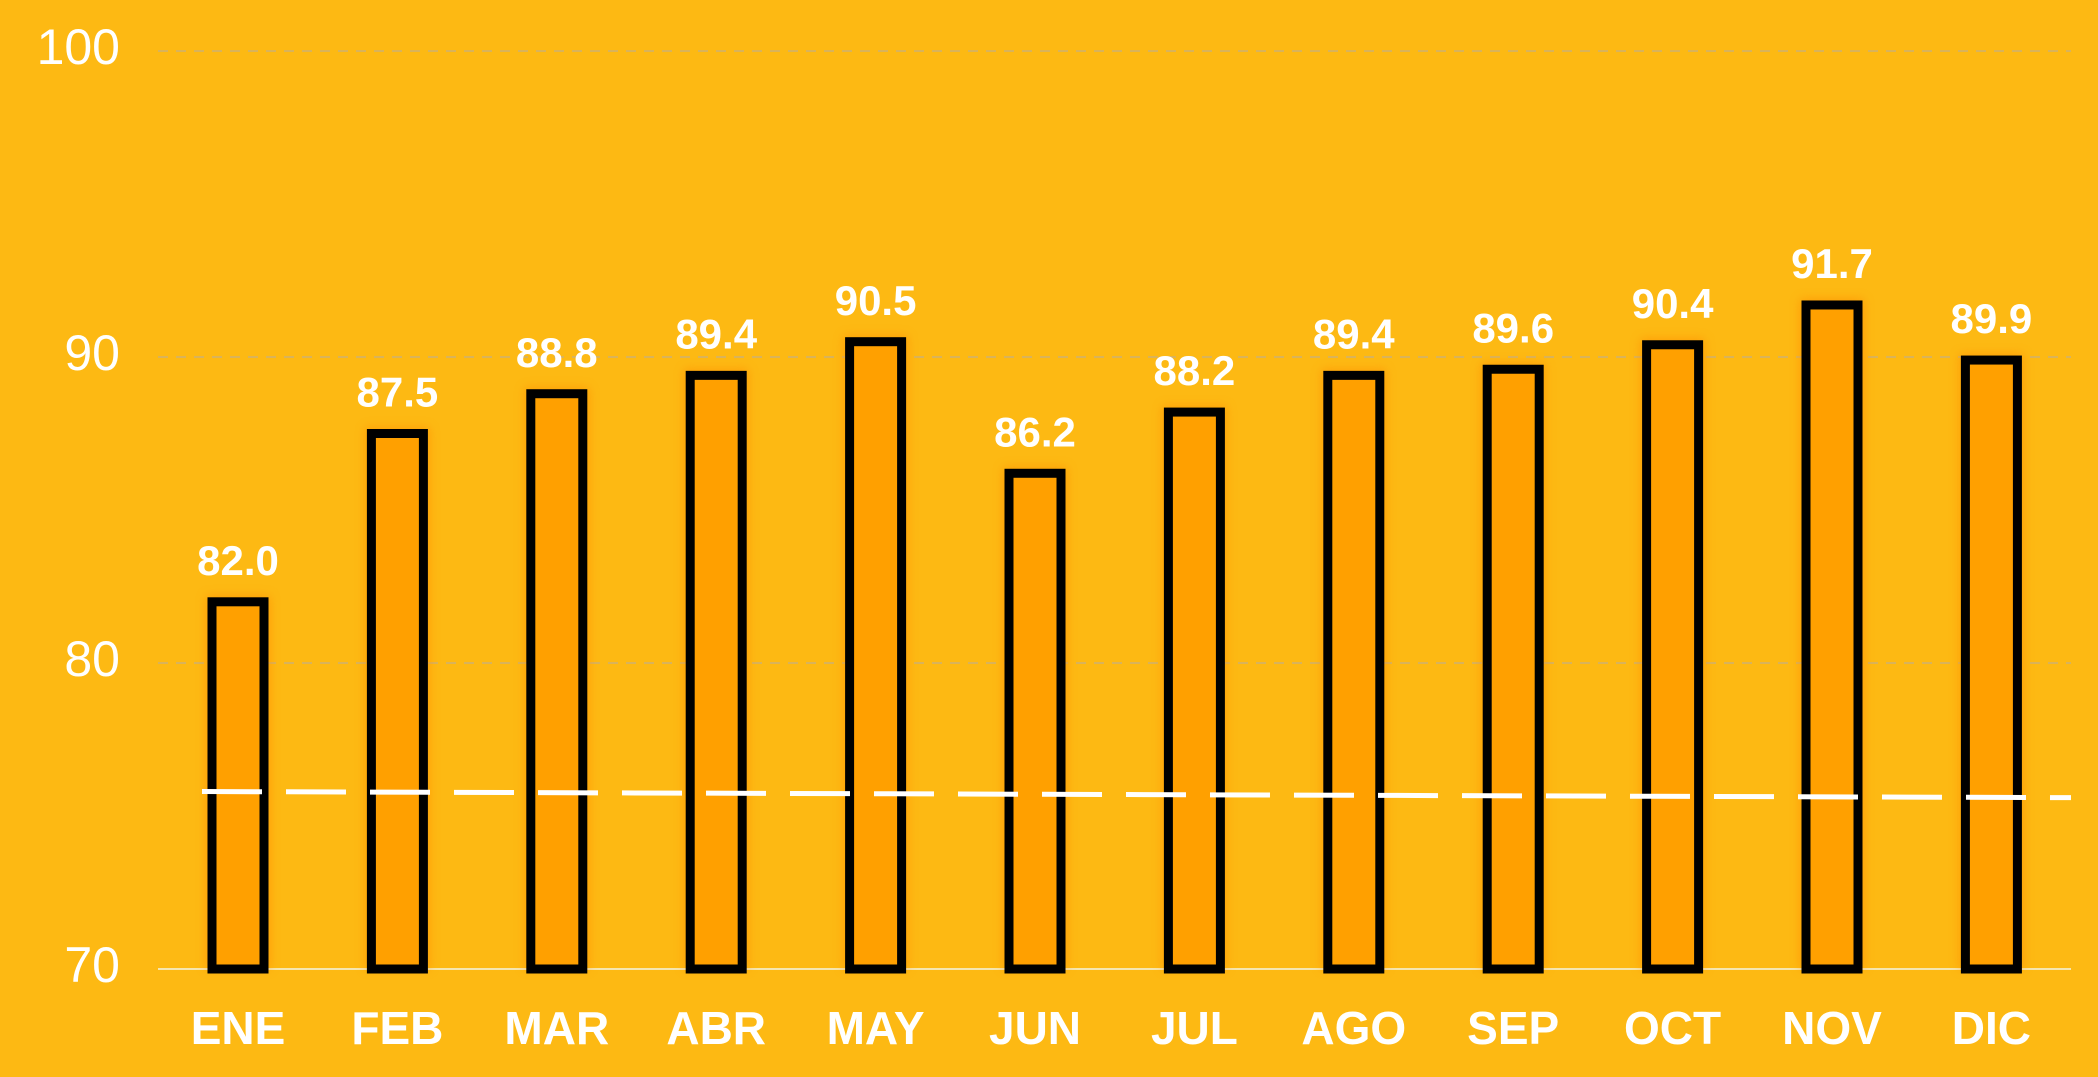  I want to click on x-tick-label: AGO, so click(1353, 1028).